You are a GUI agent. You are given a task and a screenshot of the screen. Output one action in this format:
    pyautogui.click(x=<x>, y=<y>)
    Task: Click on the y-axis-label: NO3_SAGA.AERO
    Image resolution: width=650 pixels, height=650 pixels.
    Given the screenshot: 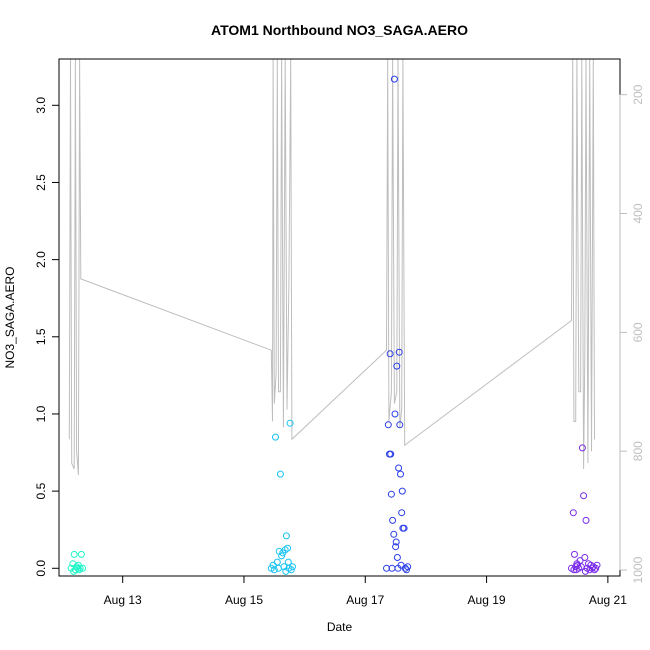 What is the action you would take?
    pyautogui.click(x=10, y=317)
    